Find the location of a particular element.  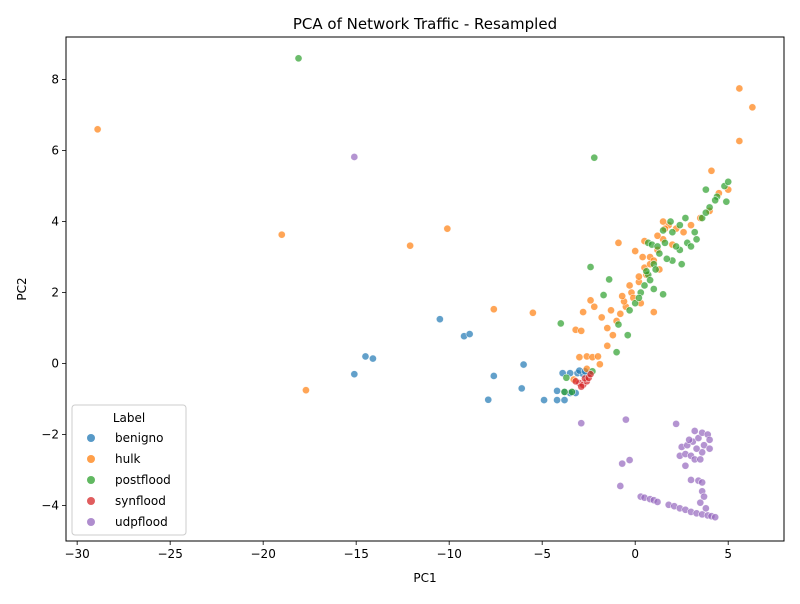

y-tick-label: 2 is located at coordinates (55, 293).